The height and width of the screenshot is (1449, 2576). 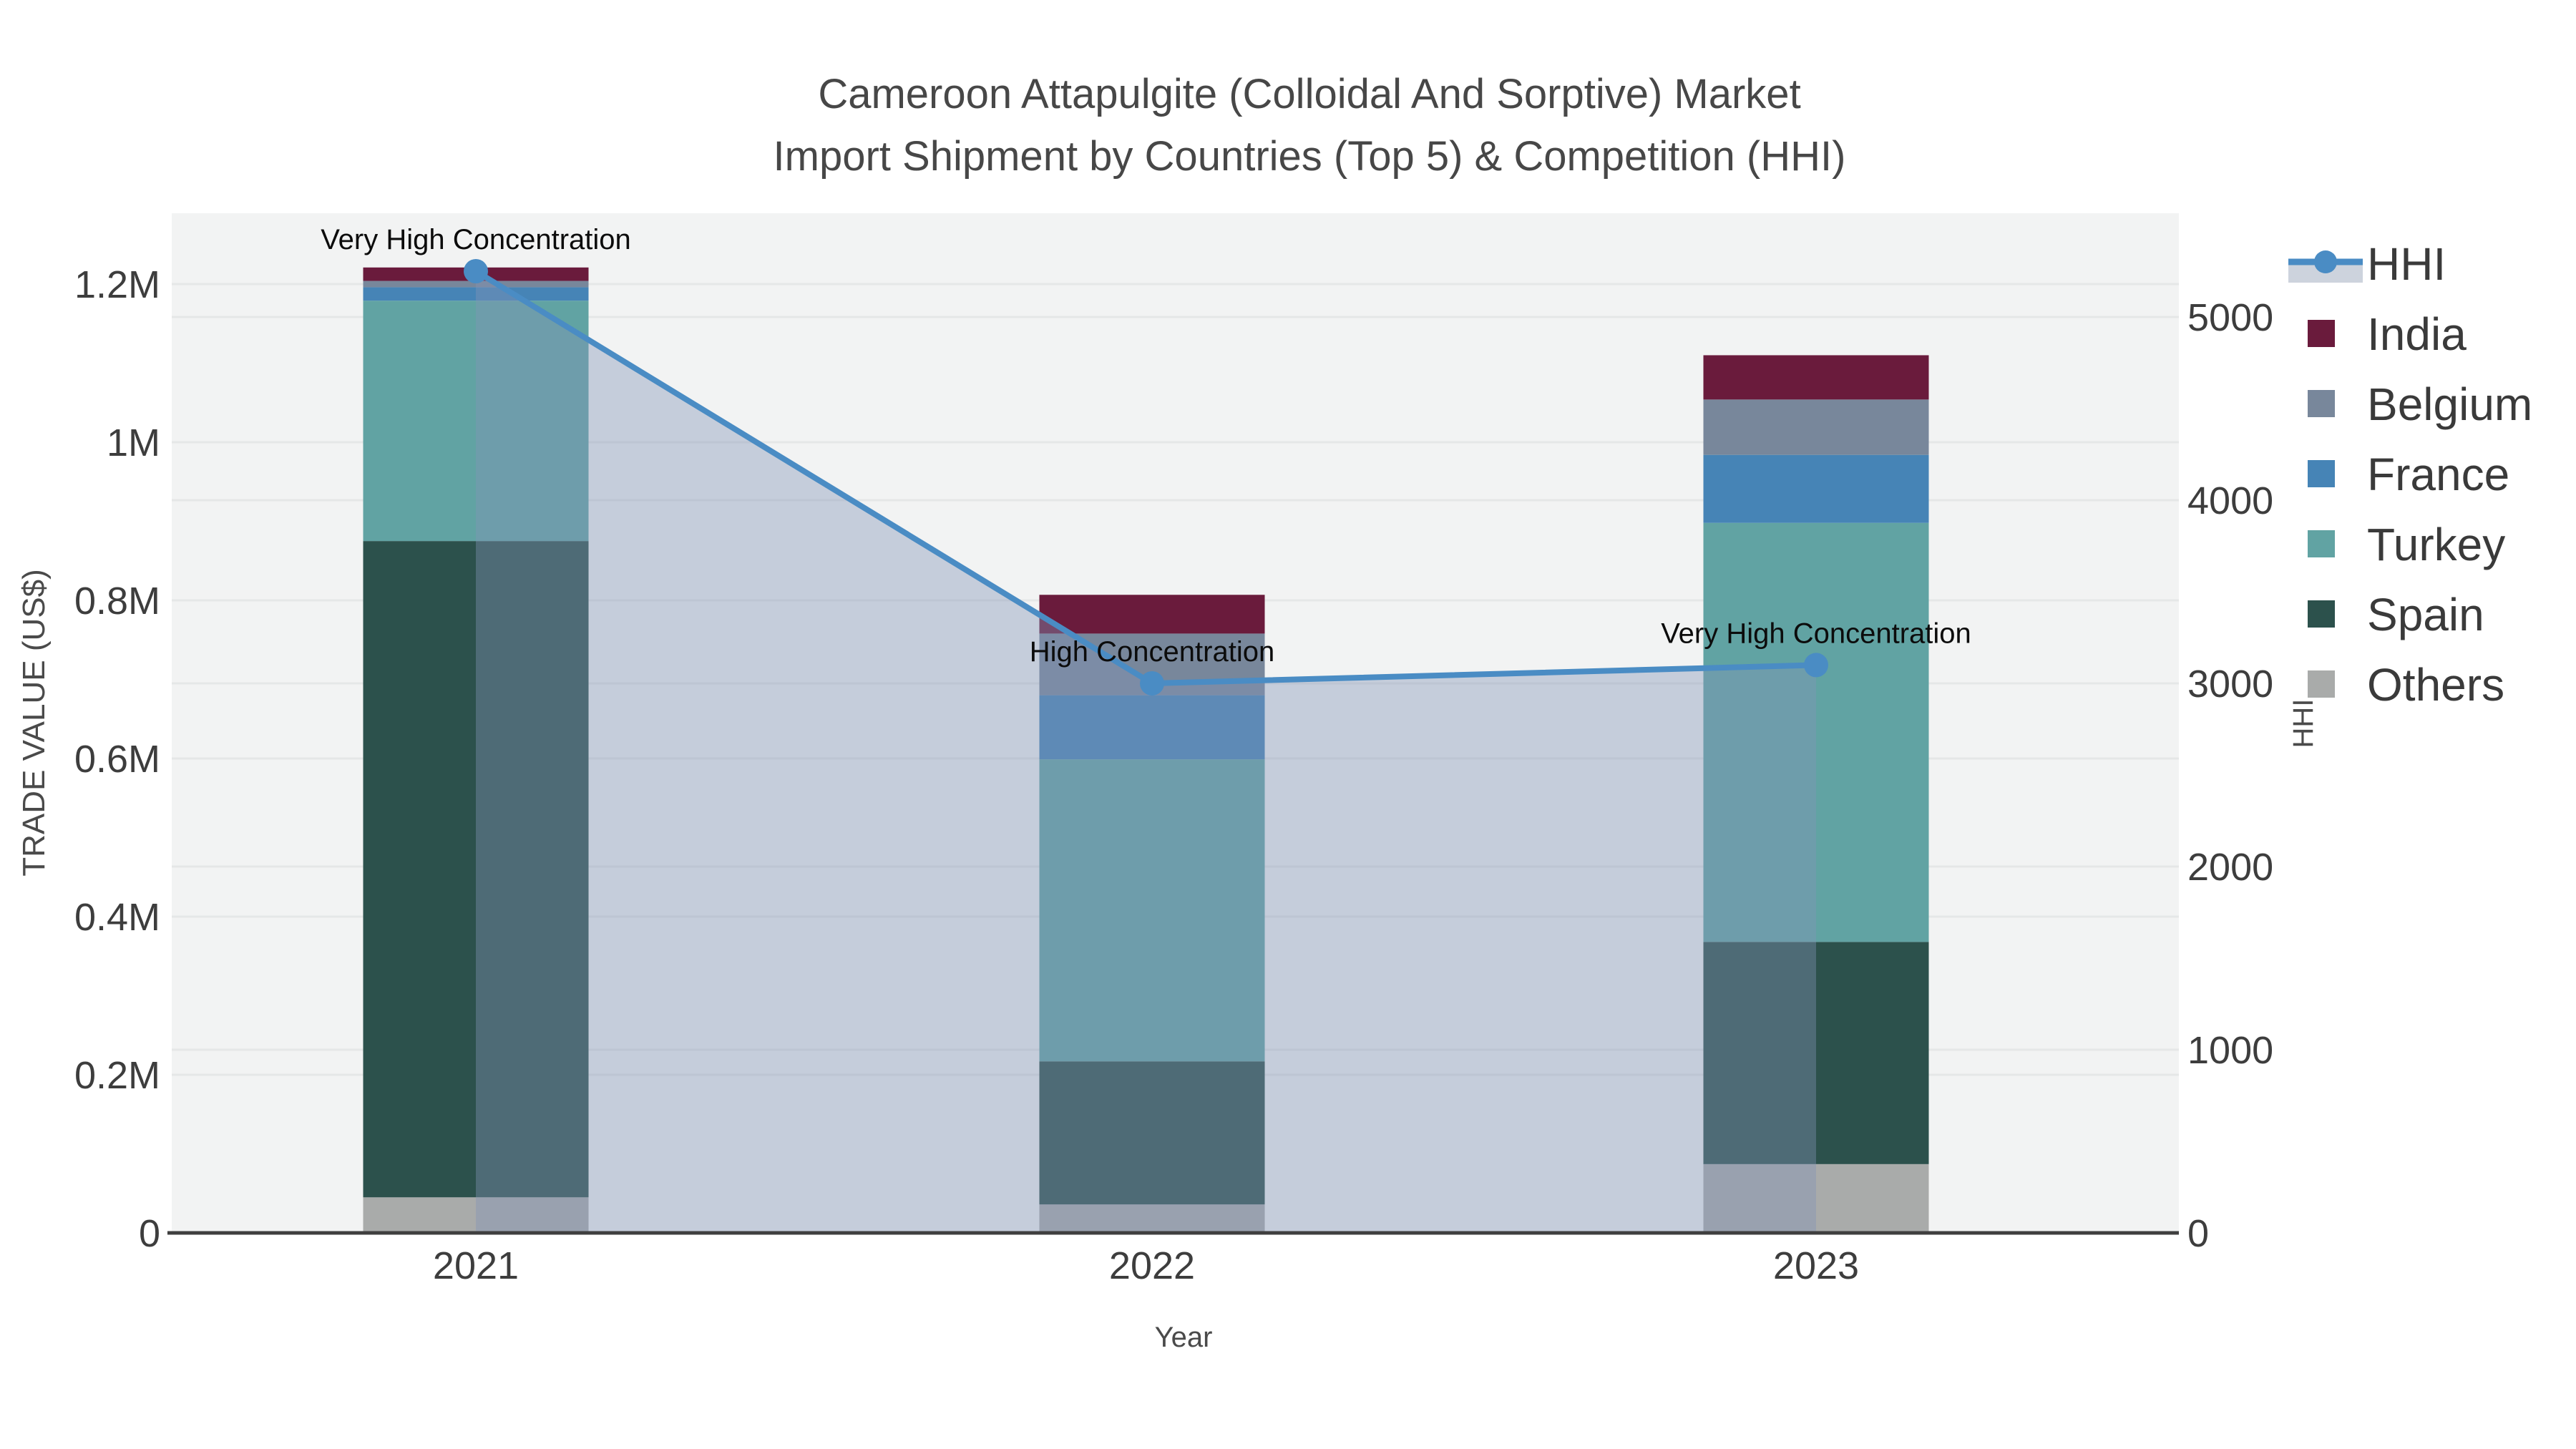 I want to click on hhi-point-2021, so click(x=476, y=271).